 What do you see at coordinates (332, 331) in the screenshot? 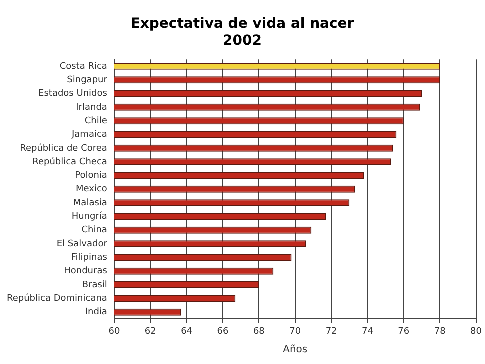
I see `x-tick-label: 72` at bounding box center [332, 331].